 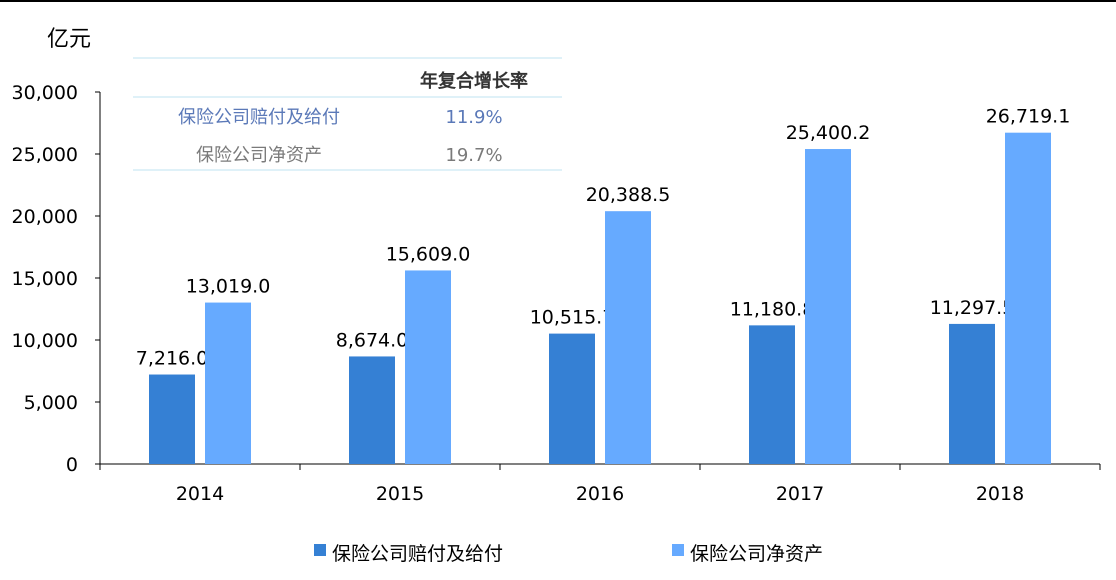 I want to click on top-border, so click(x=558, y=1).